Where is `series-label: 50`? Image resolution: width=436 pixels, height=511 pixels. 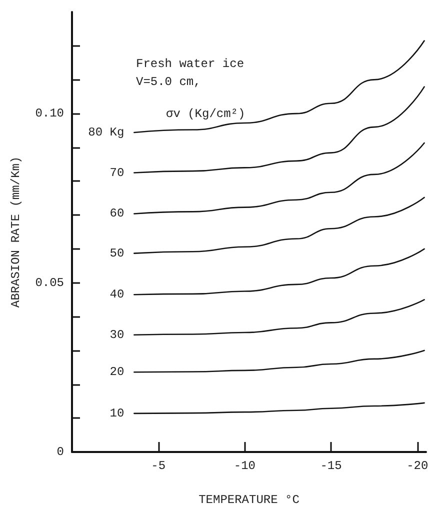
series-label: 50 is located at coordinates (117, 253).